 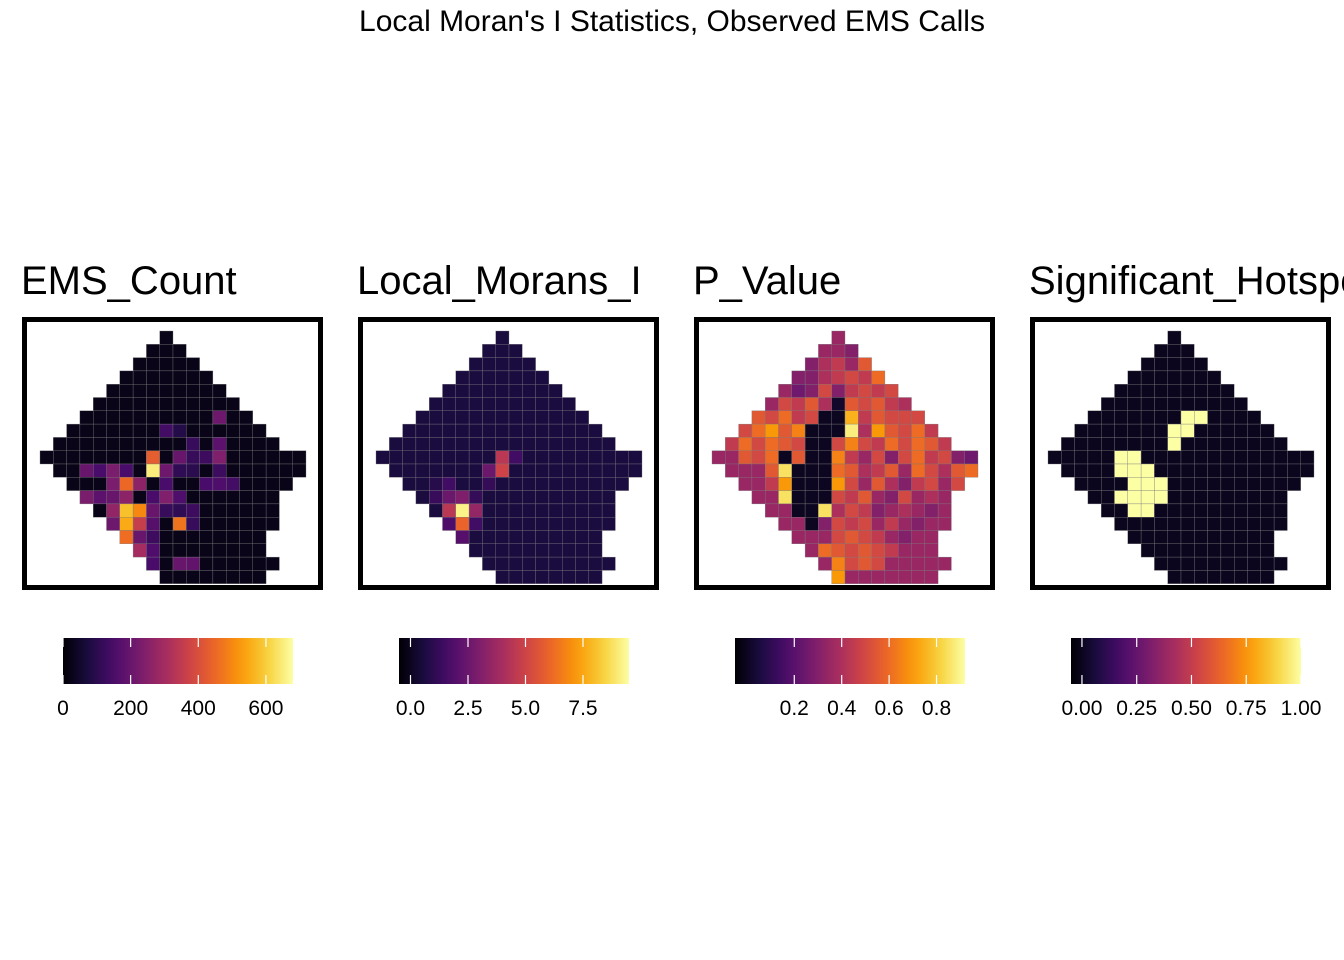 I want to click on colorbar-fill, so click(x=178, y=661).